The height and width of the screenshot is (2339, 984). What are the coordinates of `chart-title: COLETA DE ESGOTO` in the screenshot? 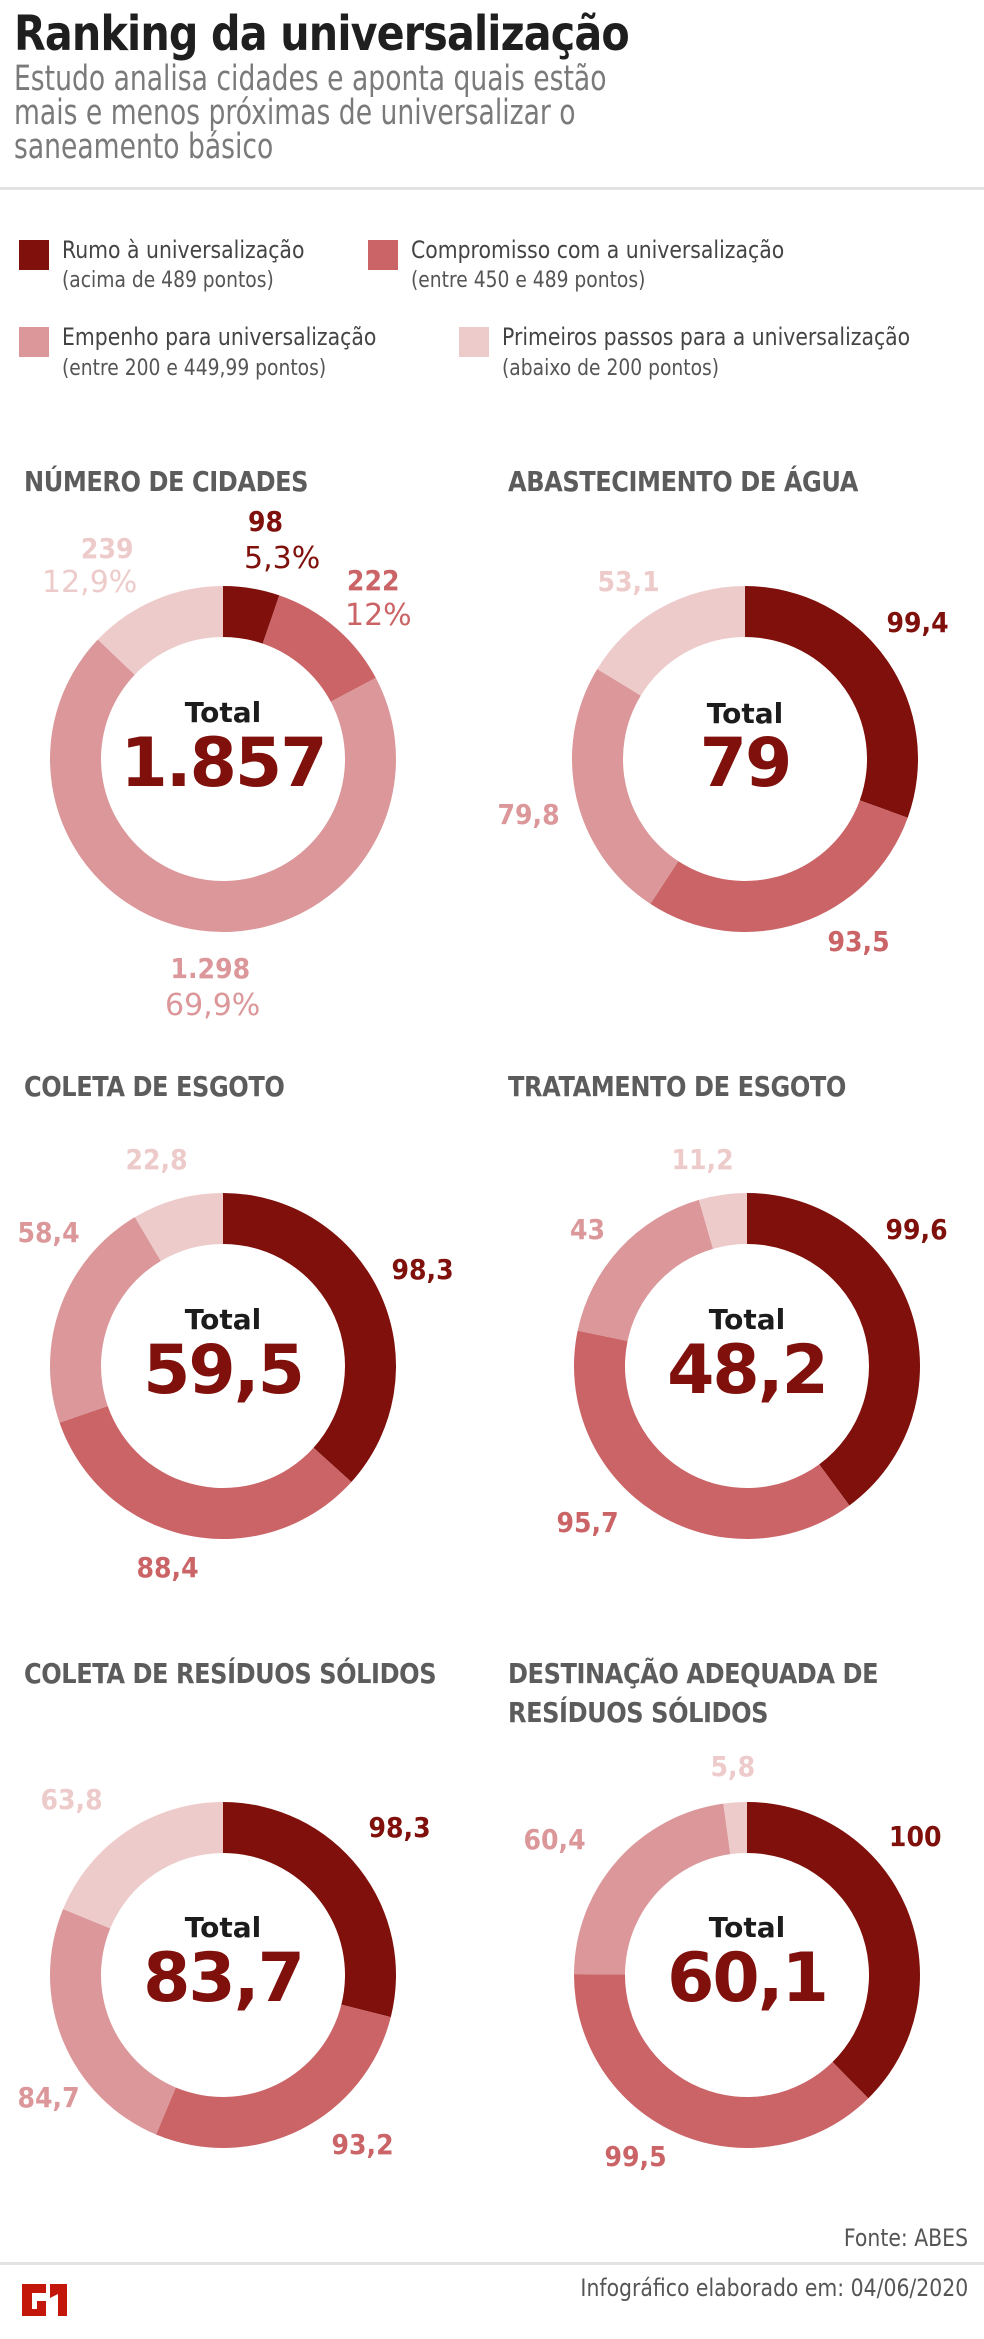 It's located at (154, 1086).